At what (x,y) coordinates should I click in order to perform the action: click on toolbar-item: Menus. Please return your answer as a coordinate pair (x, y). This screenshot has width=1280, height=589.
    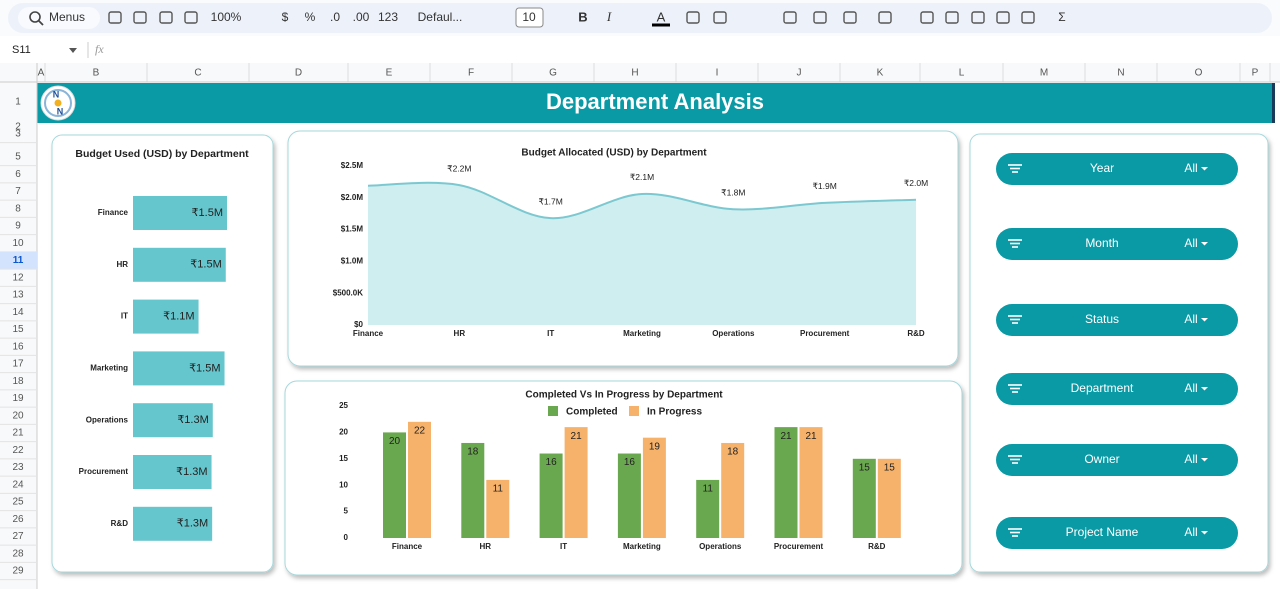
    Looking at the image, I should click on (67, 17).